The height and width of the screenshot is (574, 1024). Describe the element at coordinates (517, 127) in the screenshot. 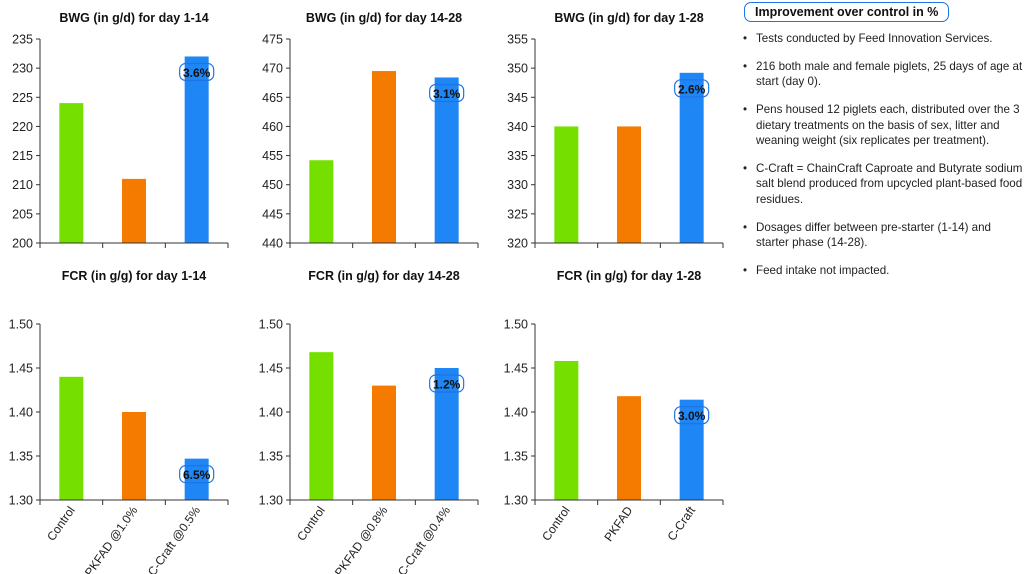

I see `y-tick-label: 340` at that location.